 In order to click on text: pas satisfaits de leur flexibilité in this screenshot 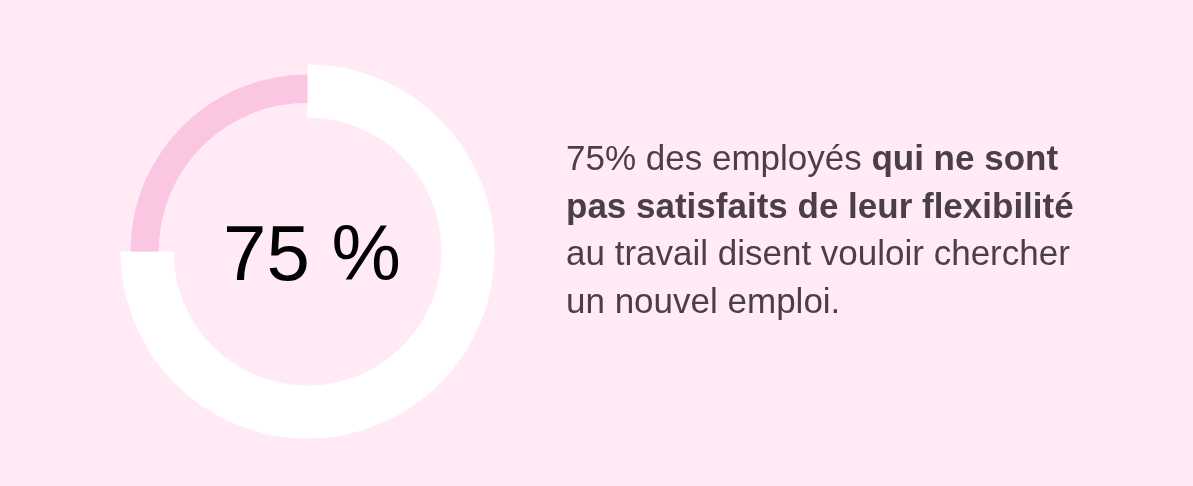, I will do `click(820, 205)`.